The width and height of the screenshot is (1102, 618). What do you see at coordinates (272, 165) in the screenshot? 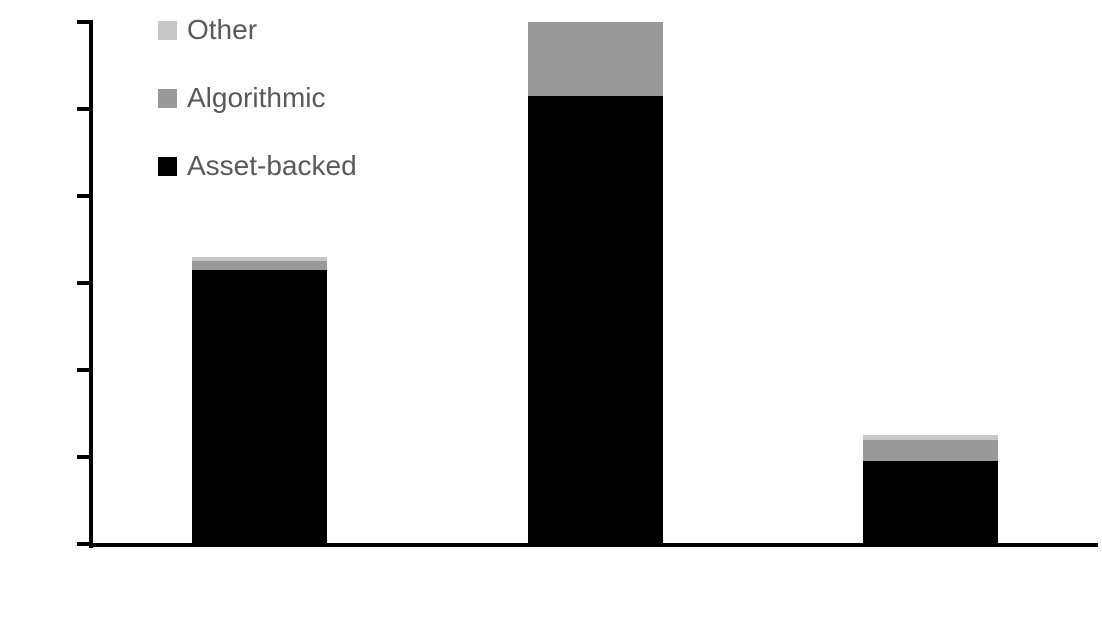
I see `legend-label: Asset-backed` at bounding box center [272, 165].